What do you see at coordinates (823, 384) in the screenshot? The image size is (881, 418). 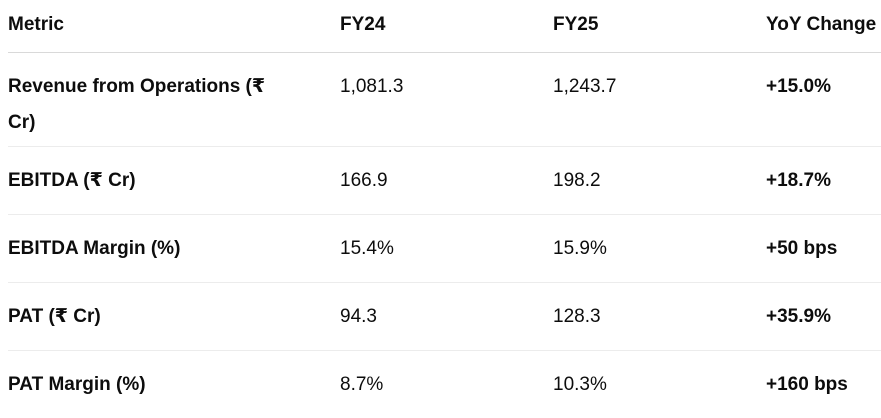 I see `table-cell: +160 bps` at bounding box center [823, 384].